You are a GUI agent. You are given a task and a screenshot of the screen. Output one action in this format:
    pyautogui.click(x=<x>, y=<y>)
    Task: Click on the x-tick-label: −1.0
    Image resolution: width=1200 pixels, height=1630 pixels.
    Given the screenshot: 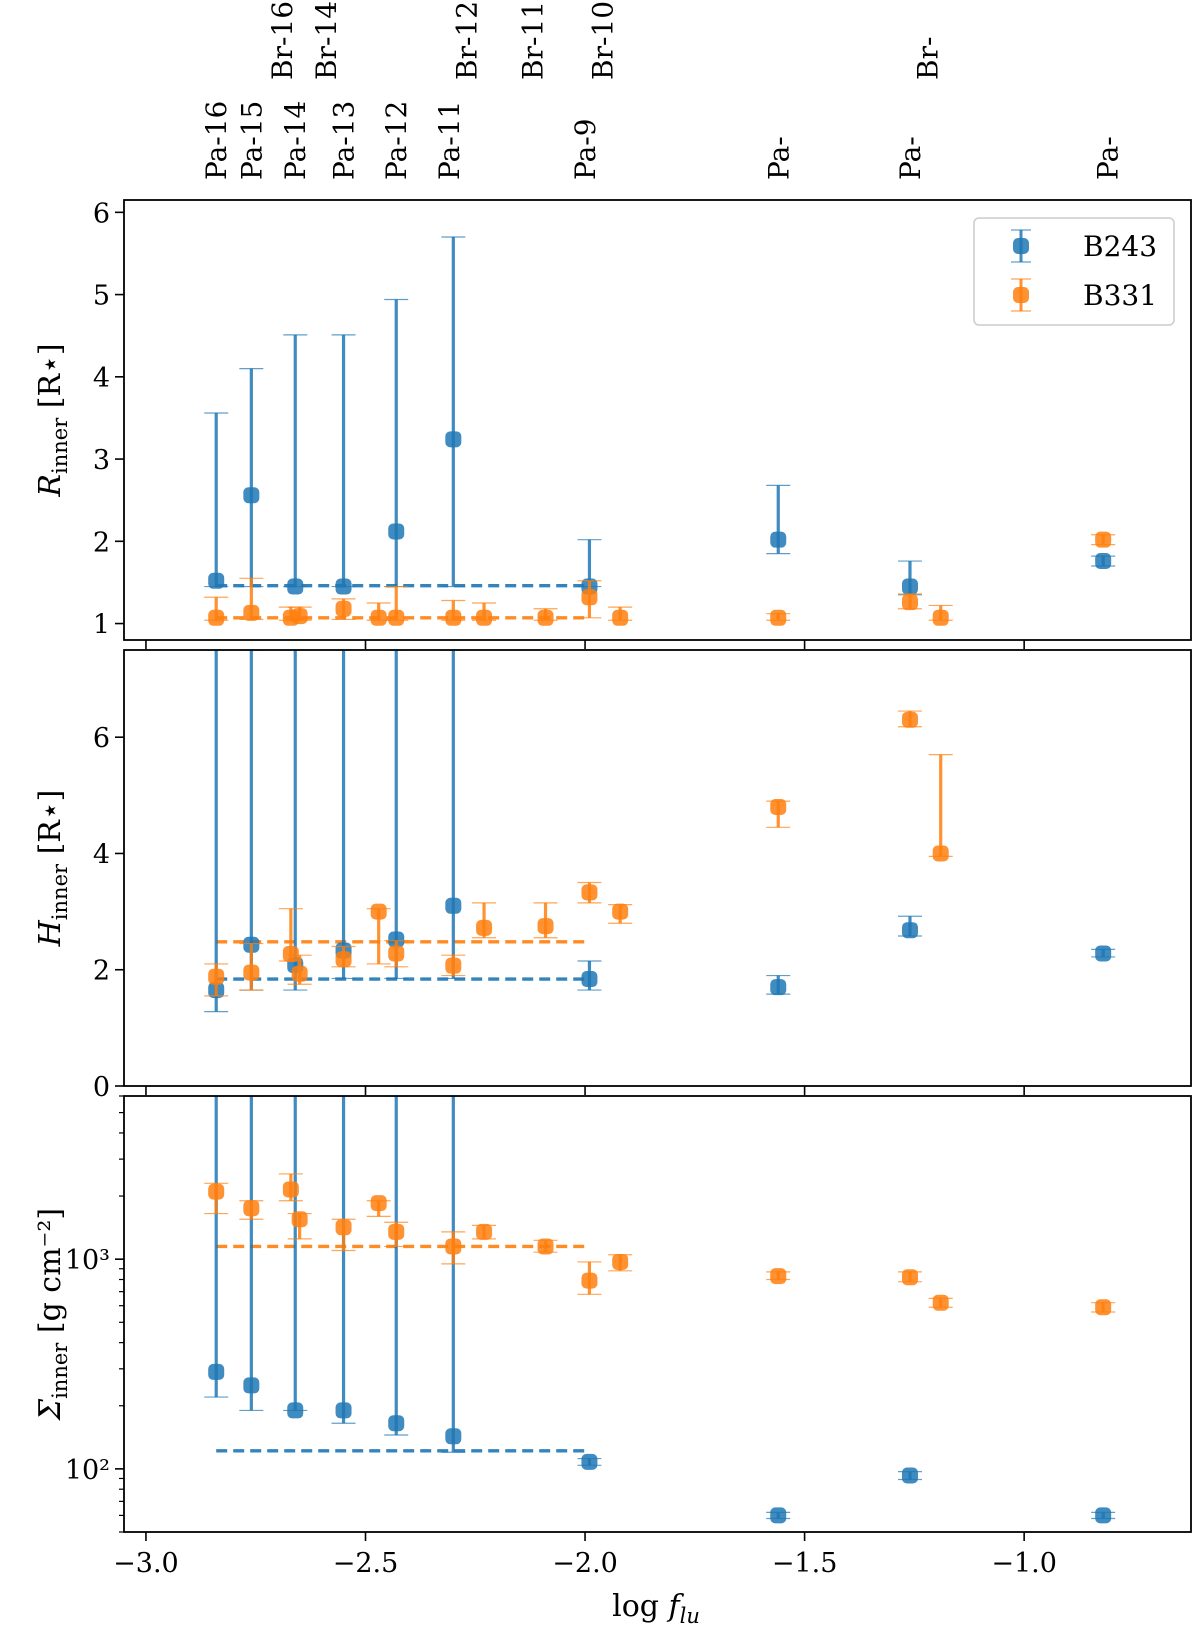 What is the action you would take?
    pyautogui.click(x=1024, y=1563)
    